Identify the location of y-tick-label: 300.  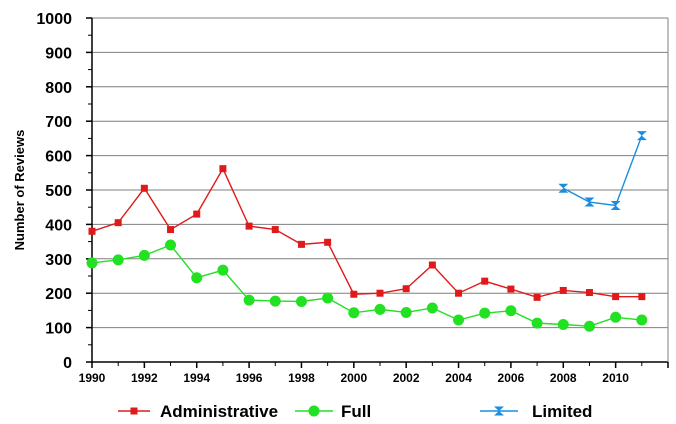
(58, 260).